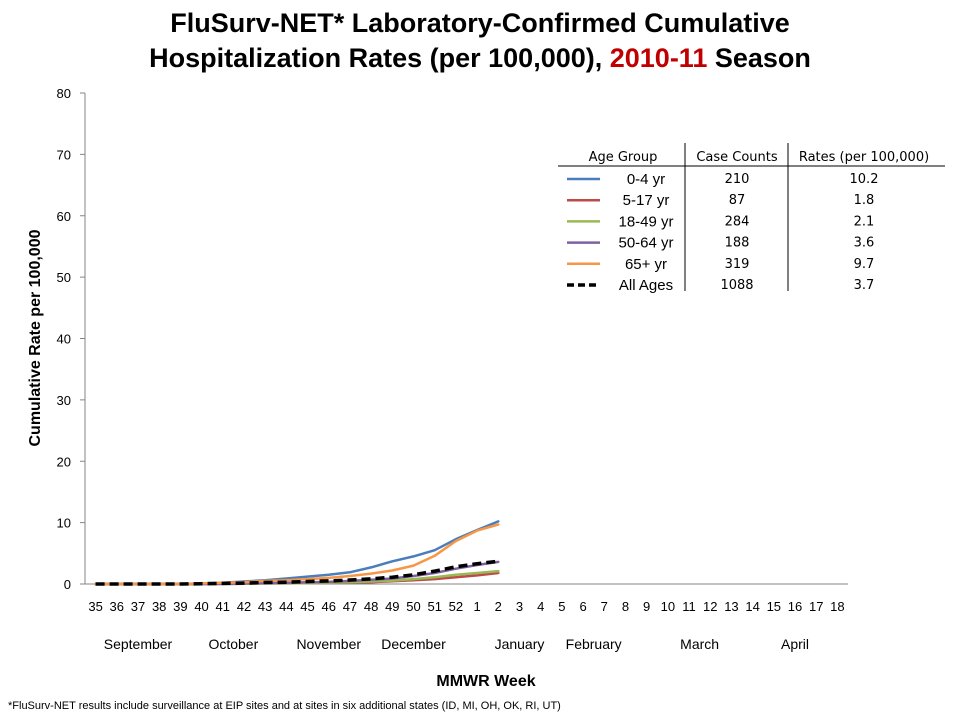 Image resolution: width=960 pixels, height=720 pixels. What do you see at coordinates (519, 606) in the screenshot?
I see `x-tick-label: 3` at bounding box center [519, 606].